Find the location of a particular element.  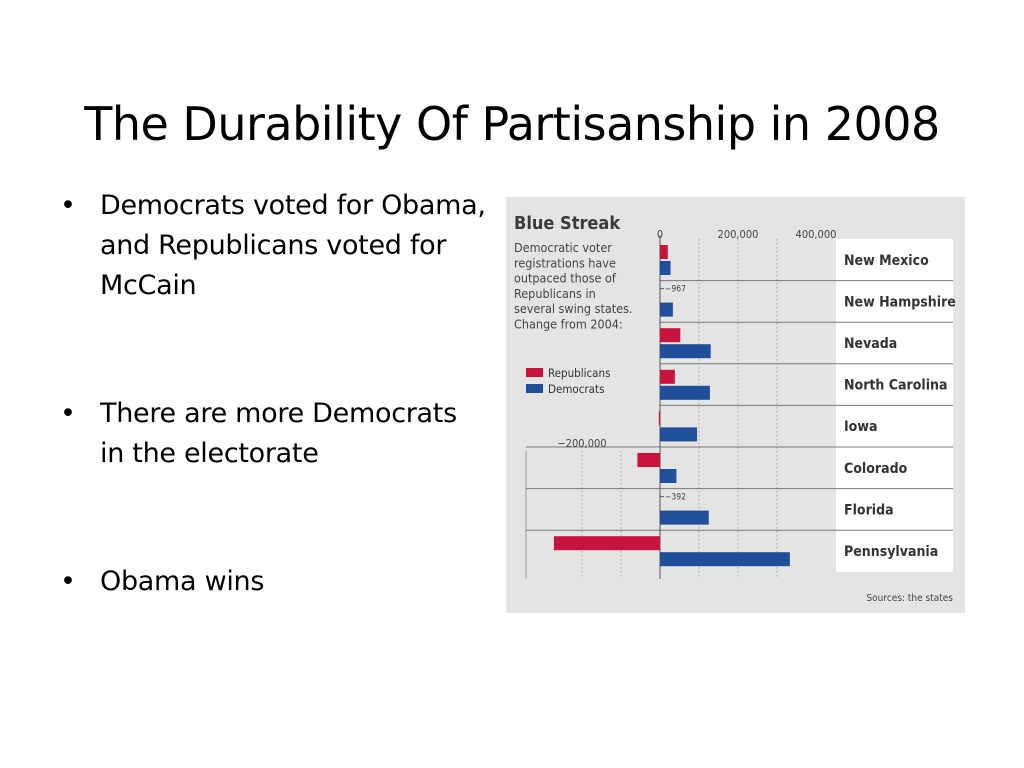

category-label: New Mexico is located at coordinates (886, 261).